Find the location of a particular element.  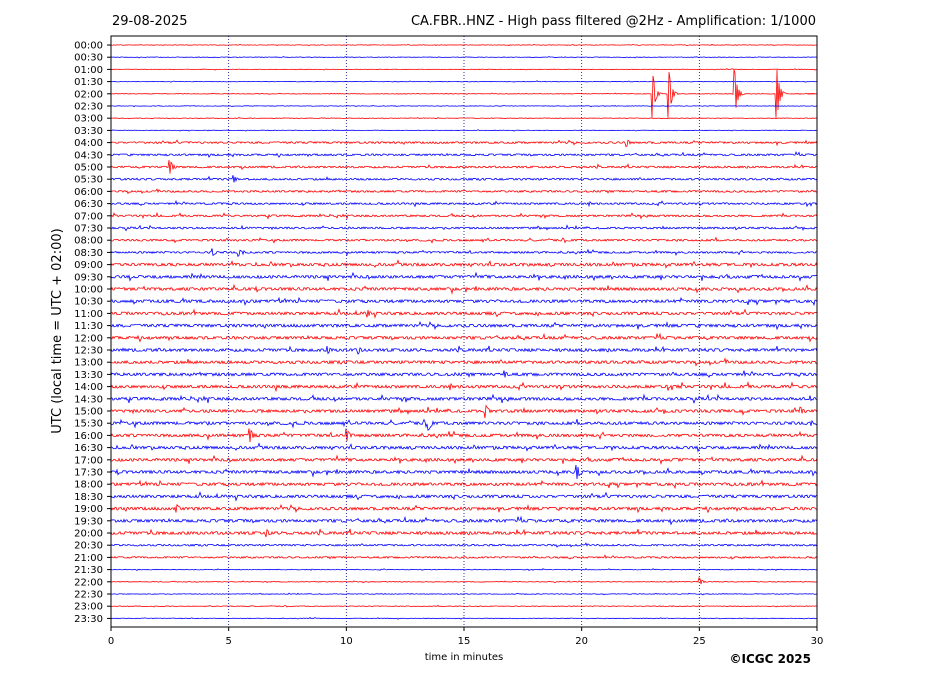

y-tick-label: 11:00 is located at coordinates (88, 314).